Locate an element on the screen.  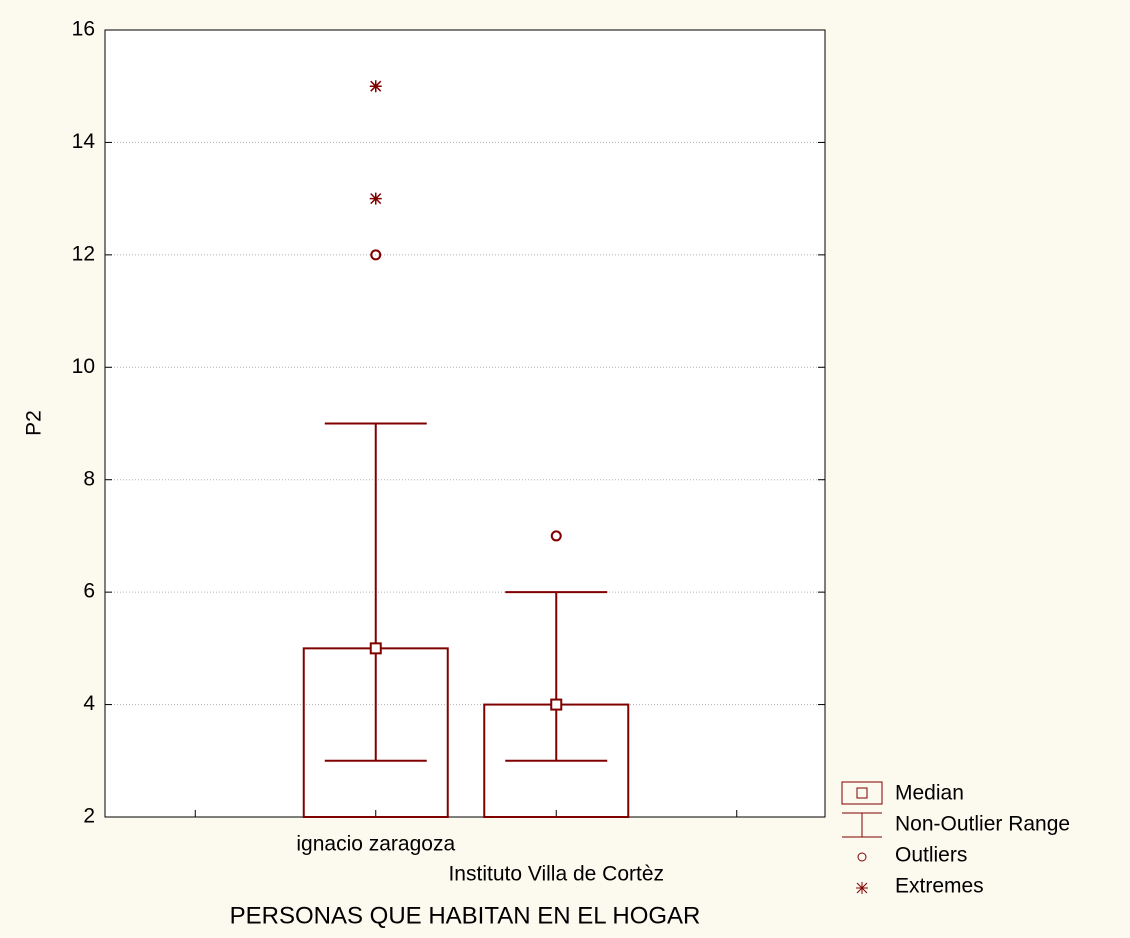
x-axis-label: PERSONAS QUE HABITAN EN EL HOGAR is located at coordinates (465, 915).